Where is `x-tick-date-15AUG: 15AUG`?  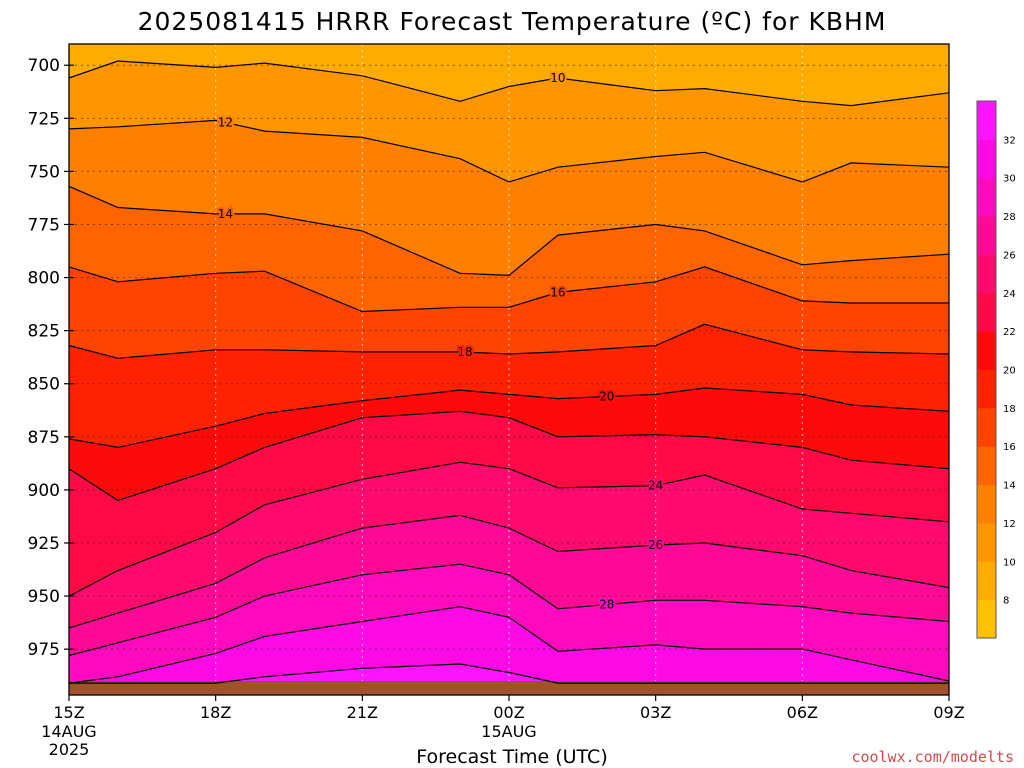
x-tick-date-15AUG: 15AUG is located at coordinates (508, 731).